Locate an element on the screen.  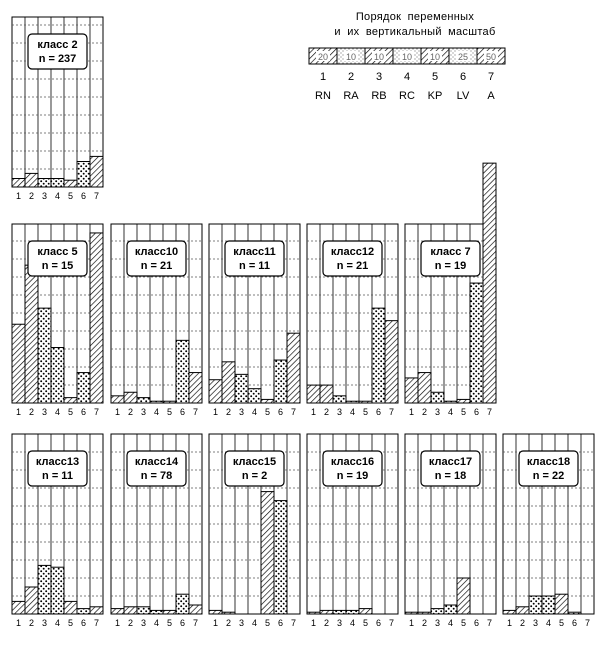
legend-scale-6: 25 is located at coordinates (463, 57).